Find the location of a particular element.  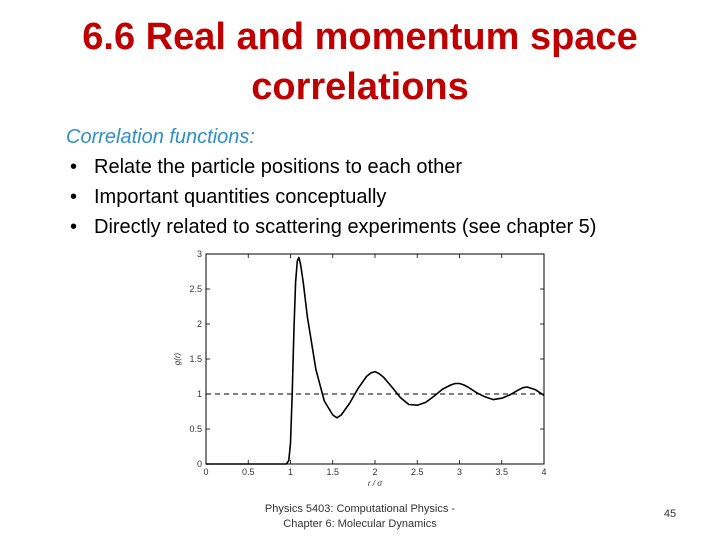

x-tick-label: 2 is located at coordinates (374, 472).